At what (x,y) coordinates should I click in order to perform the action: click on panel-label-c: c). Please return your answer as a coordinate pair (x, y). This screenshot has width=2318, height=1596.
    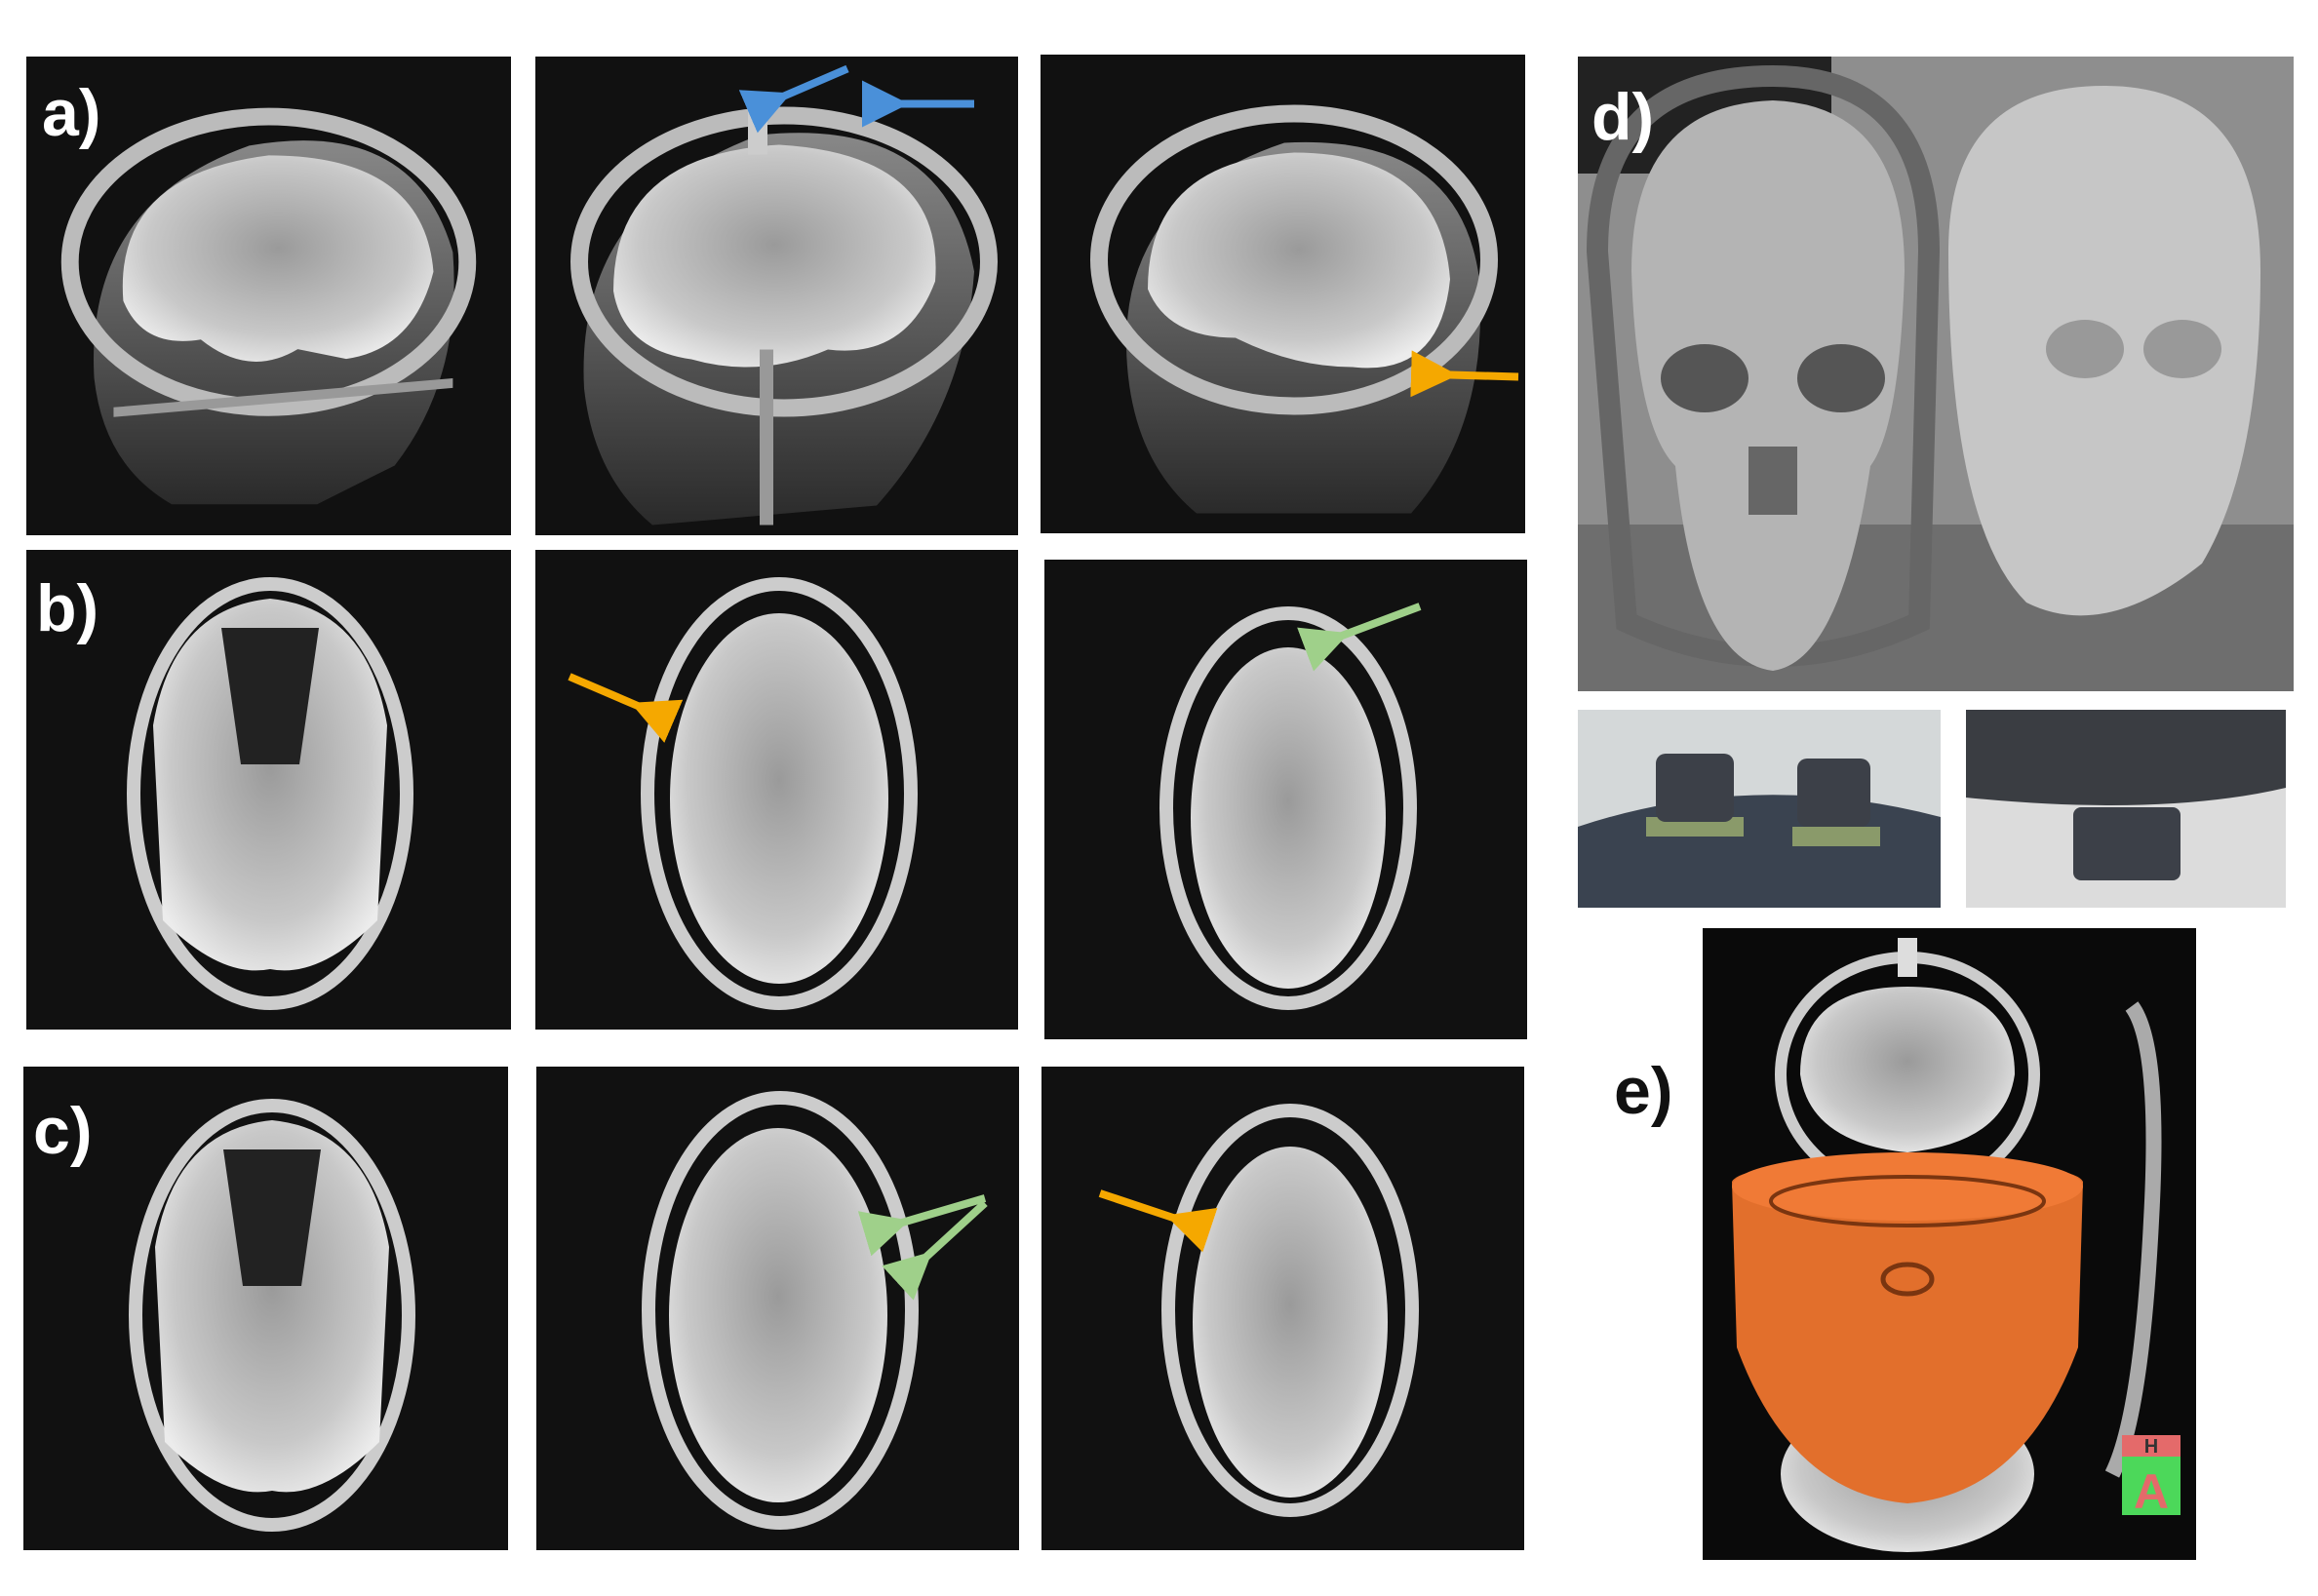
    Looking at the image, I should click on (63, 1131).